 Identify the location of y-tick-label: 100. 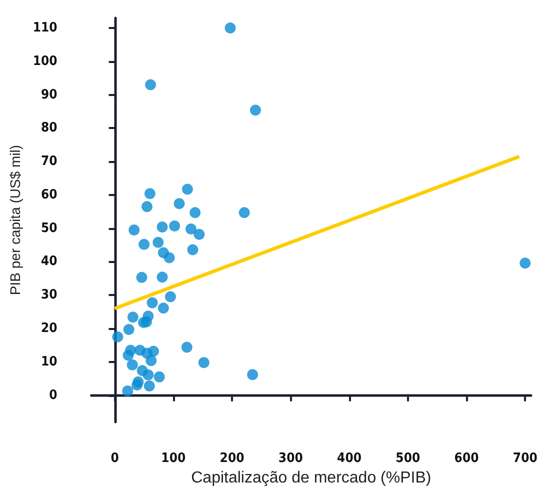
(45, 61).